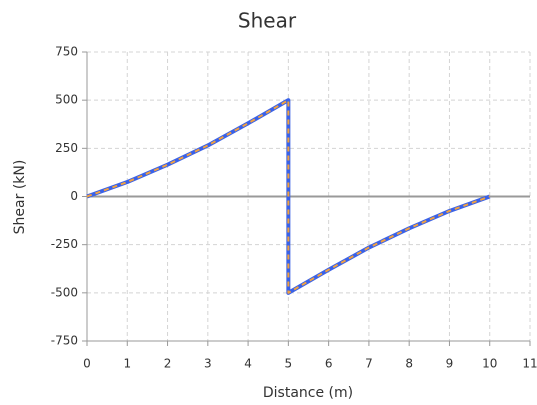 The width and height of the screenshot is (537, 405). I want to click on x-tick-label: 7, so click(369, 364).